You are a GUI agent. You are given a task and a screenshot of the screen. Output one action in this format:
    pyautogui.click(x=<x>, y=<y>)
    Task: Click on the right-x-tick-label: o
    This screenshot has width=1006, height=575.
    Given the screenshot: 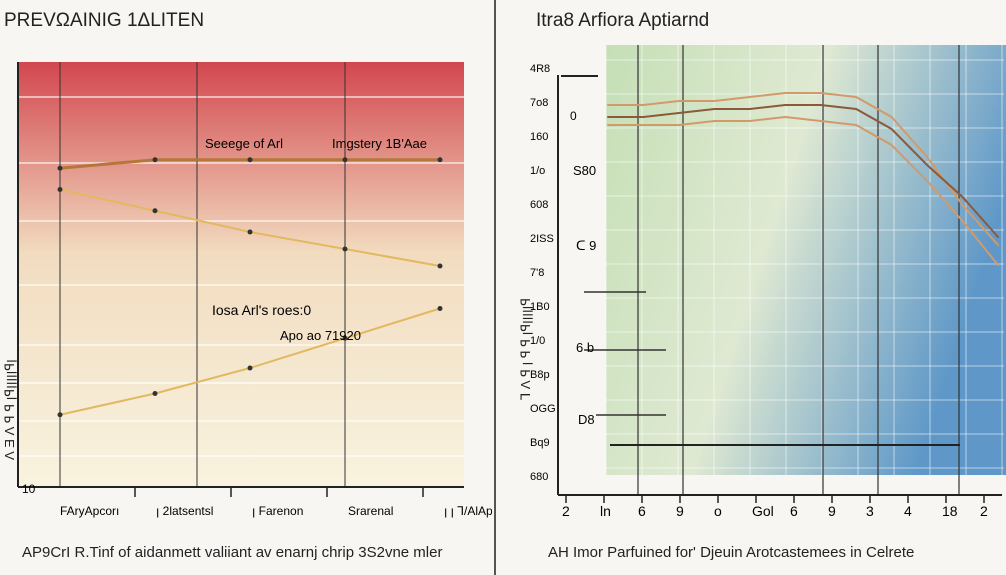 What is the action you would take?
    pyautogui.click(x=718, y=511)
    